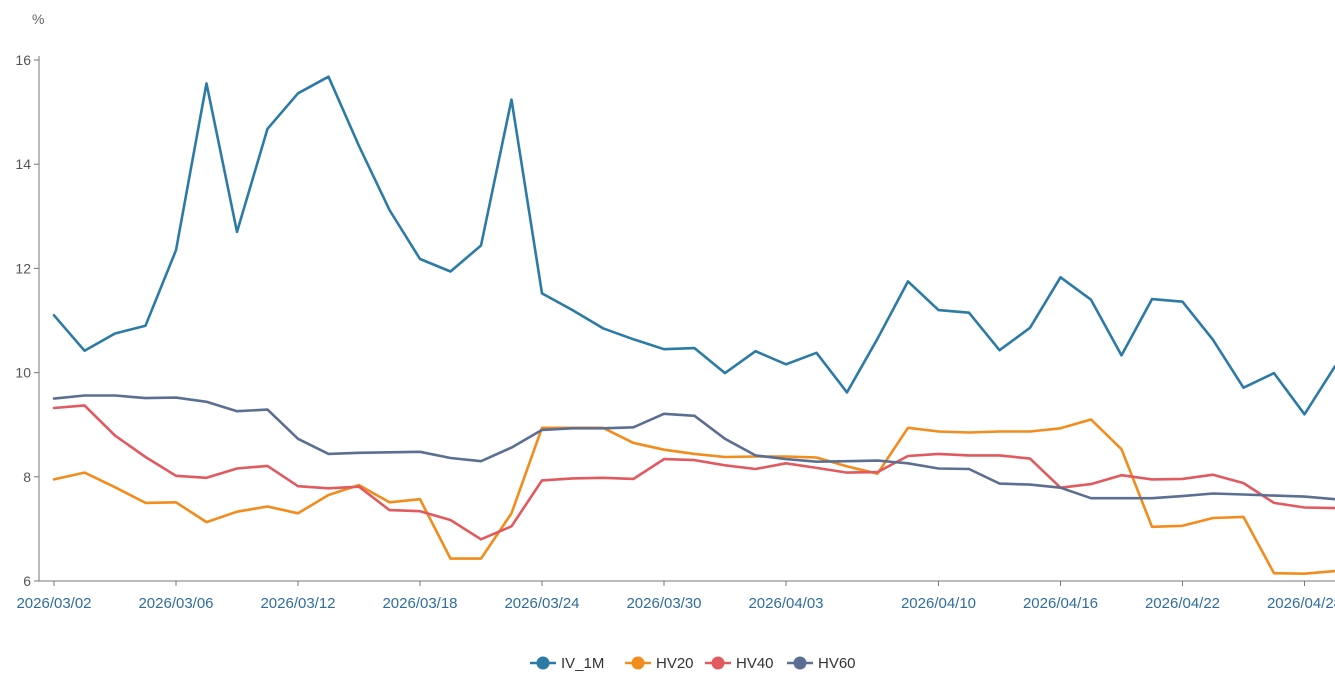 This screenshot has height=674, width=1335. I want to click on legend-item-hv20: HV20, so click(659, 663).